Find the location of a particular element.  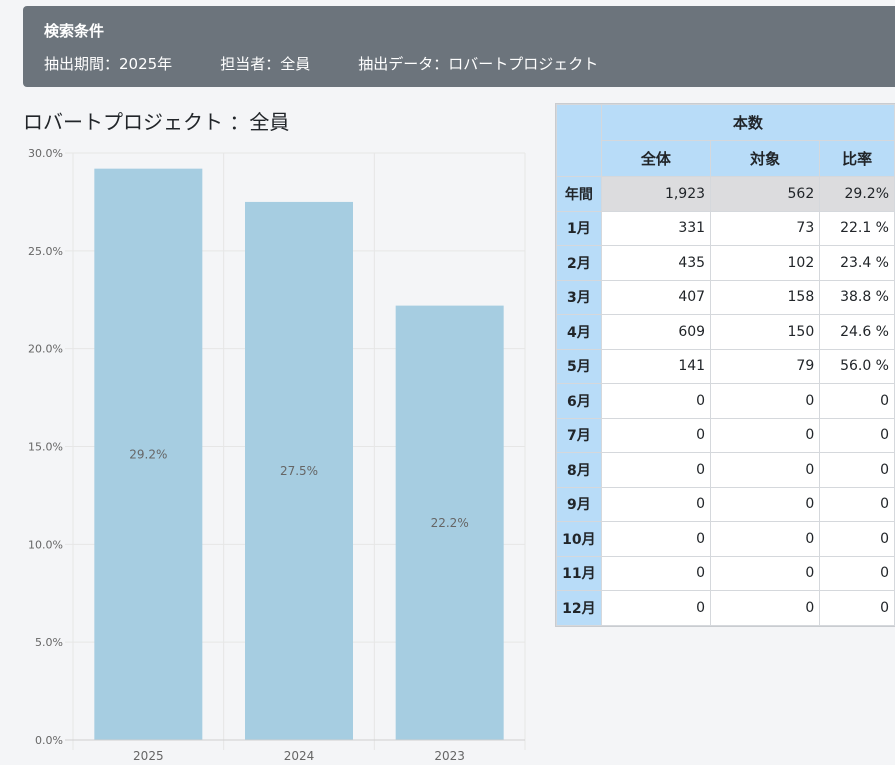

cell-ratio: 56.0 % is located at coordinates (857, 366).